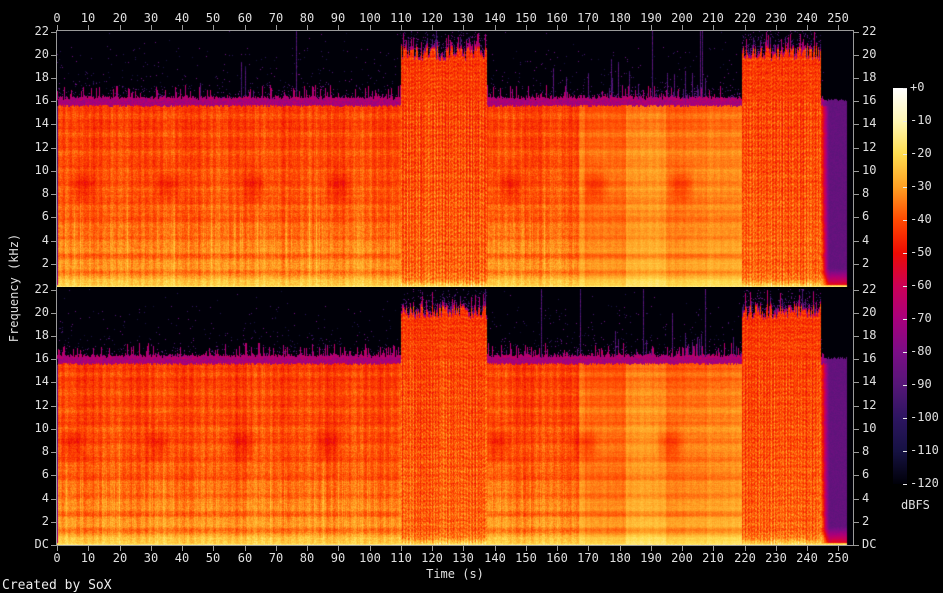 Image resolution: width=943 pixels, height=593 pixels. I want to click on colorbar-tick-label: -80, so click(921, 351).